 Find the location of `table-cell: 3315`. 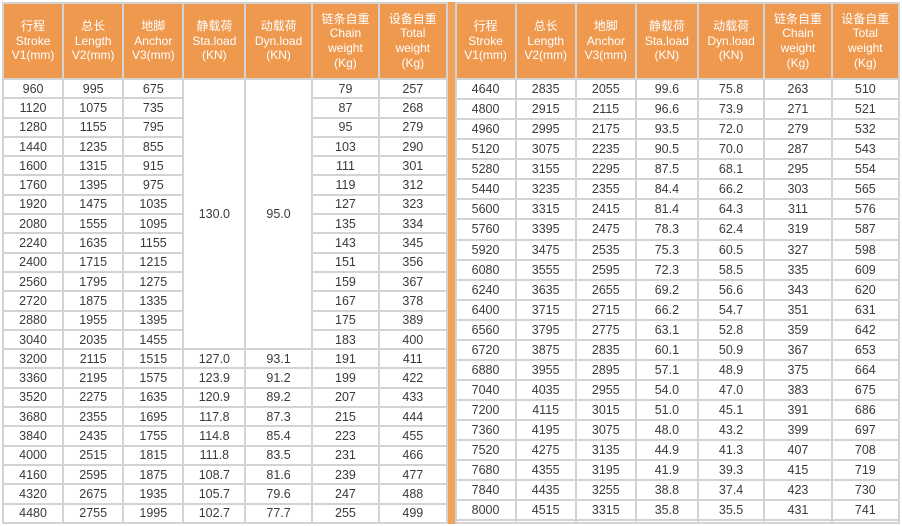

table-cell: 3315 is located at coordinates (545, 209).